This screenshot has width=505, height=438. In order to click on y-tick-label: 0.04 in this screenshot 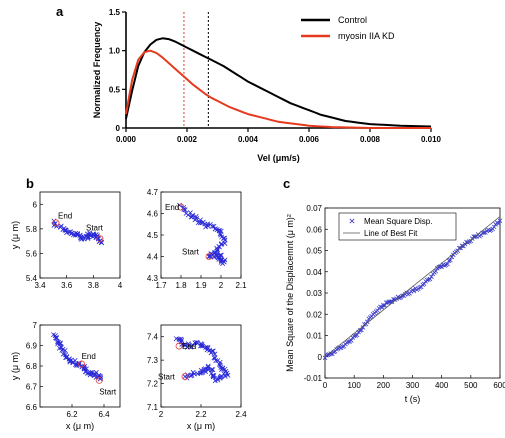, I will do `click(314, 272)`.